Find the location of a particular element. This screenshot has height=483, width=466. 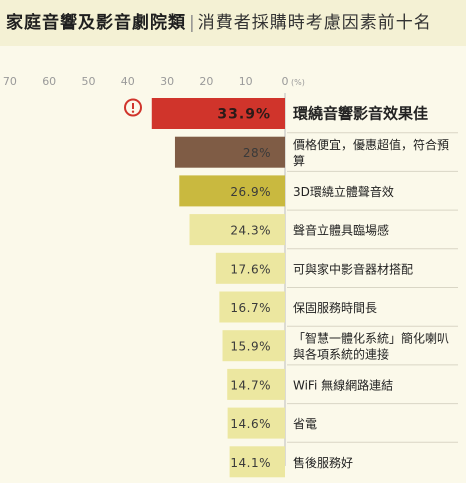

chart-title-line: 家庭音響及影音劇院類 | 消費者採購時考慮因素前十名 is located at coordinates (219, 23).